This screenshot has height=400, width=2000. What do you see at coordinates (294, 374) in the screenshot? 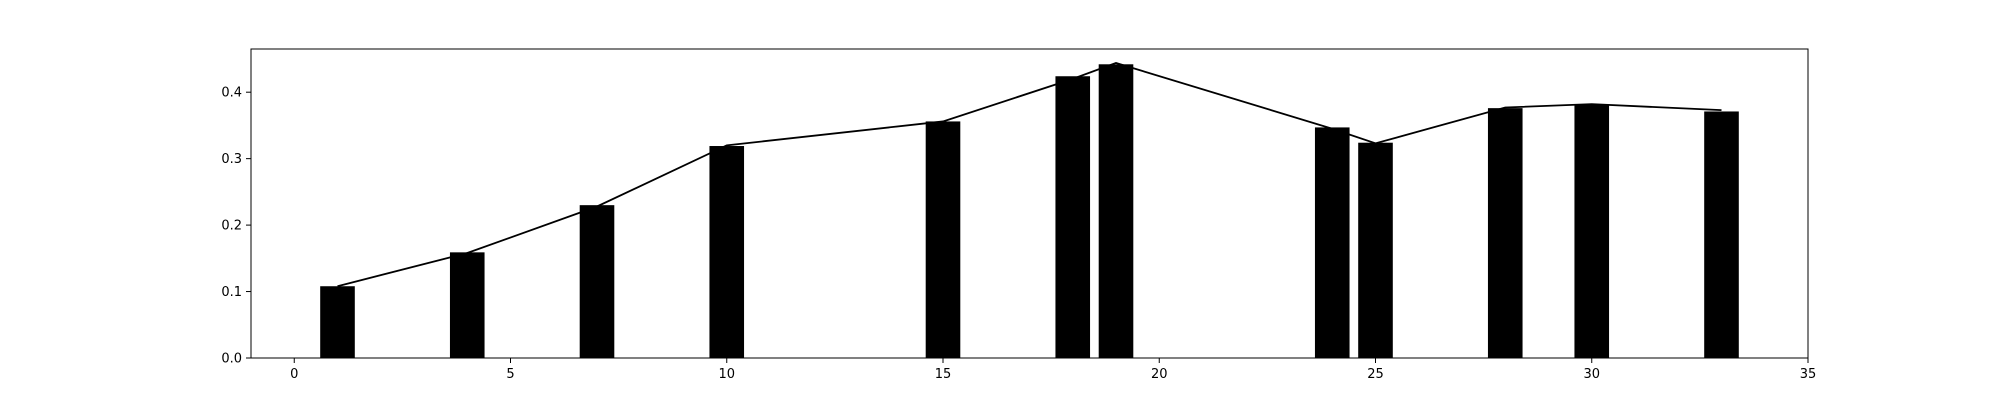
I see `x-tick-label: 0` at bounding box center [294, 374].